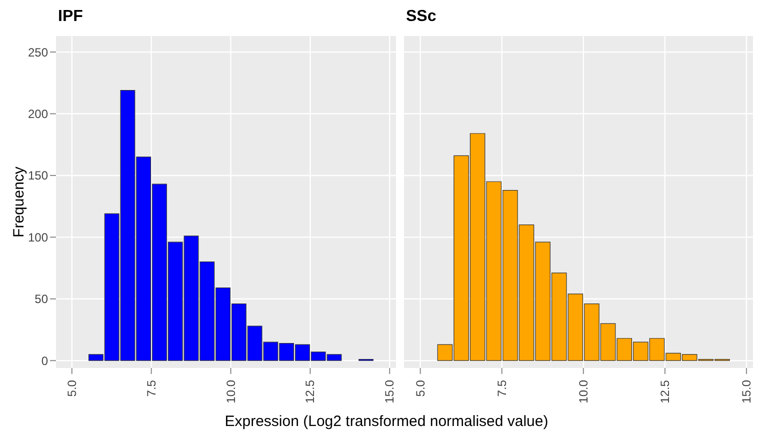 This screenshot has width=773, height=434. What do you see at coordinates (70, 17) in the screenshot?
I see `chart-title: IPF` at bounding box center [70, 17].